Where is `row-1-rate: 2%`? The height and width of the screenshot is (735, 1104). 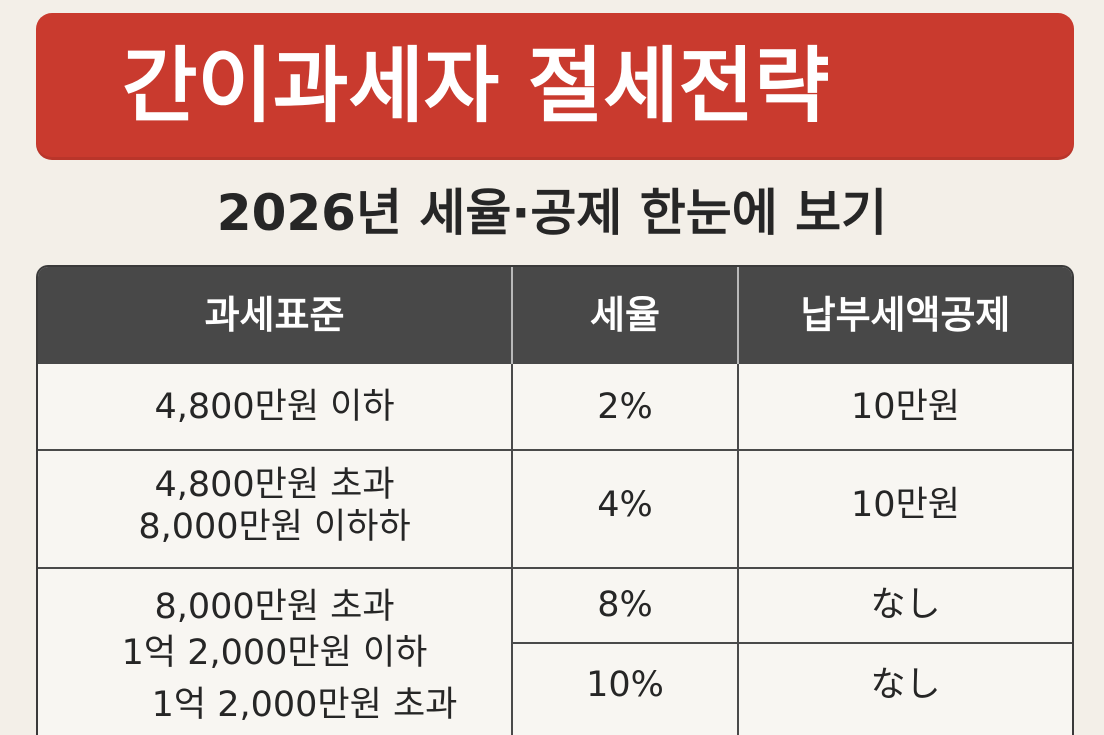 row-1-rate: 2% is located at coordinates (625, 407).